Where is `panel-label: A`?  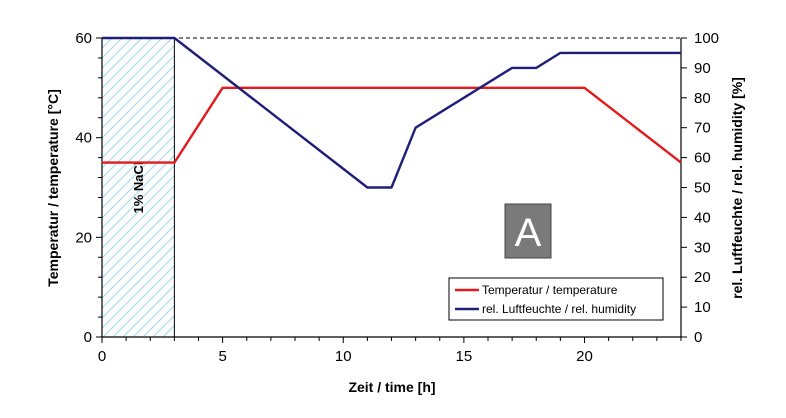
panel-label: A is located at coordinates (528, 231).